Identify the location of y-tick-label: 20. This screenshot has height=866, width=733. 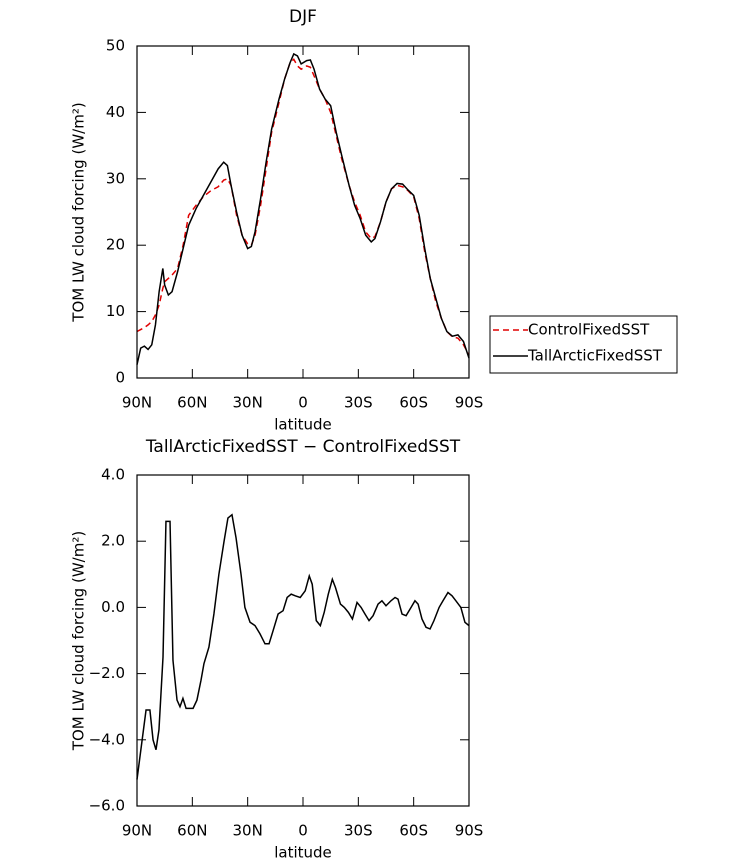
(115, 245).